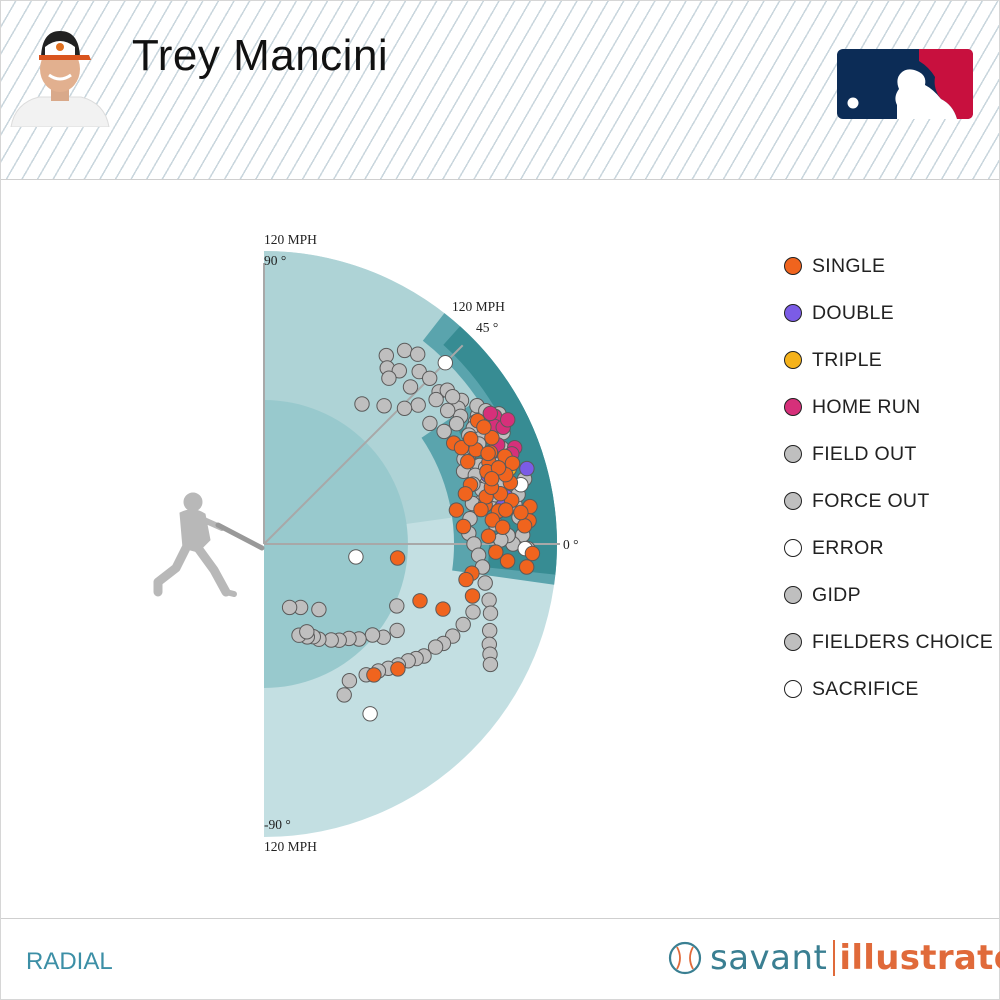  Describe the element at coordinates (836, 594) in the screenshot. I see `legend-label: GIDP` at that location.